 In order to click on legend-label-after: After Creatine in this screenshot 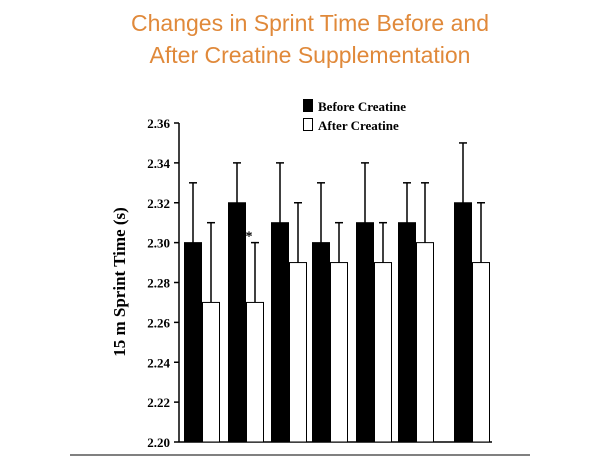, I will do `click(358, 125)`.